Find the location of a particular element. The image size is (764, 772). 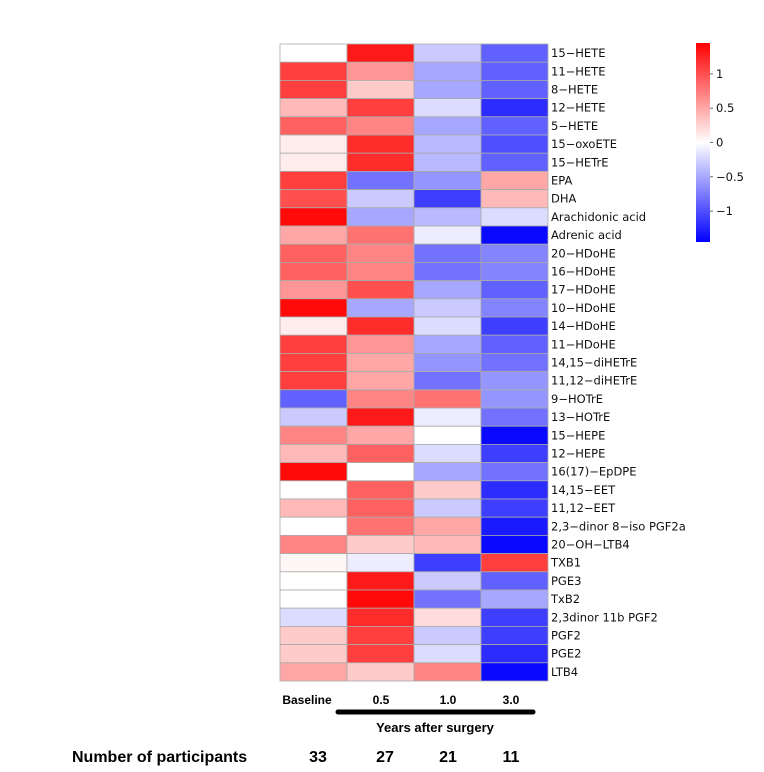

row-label: TXB1 is located at coordinates (565, 563).